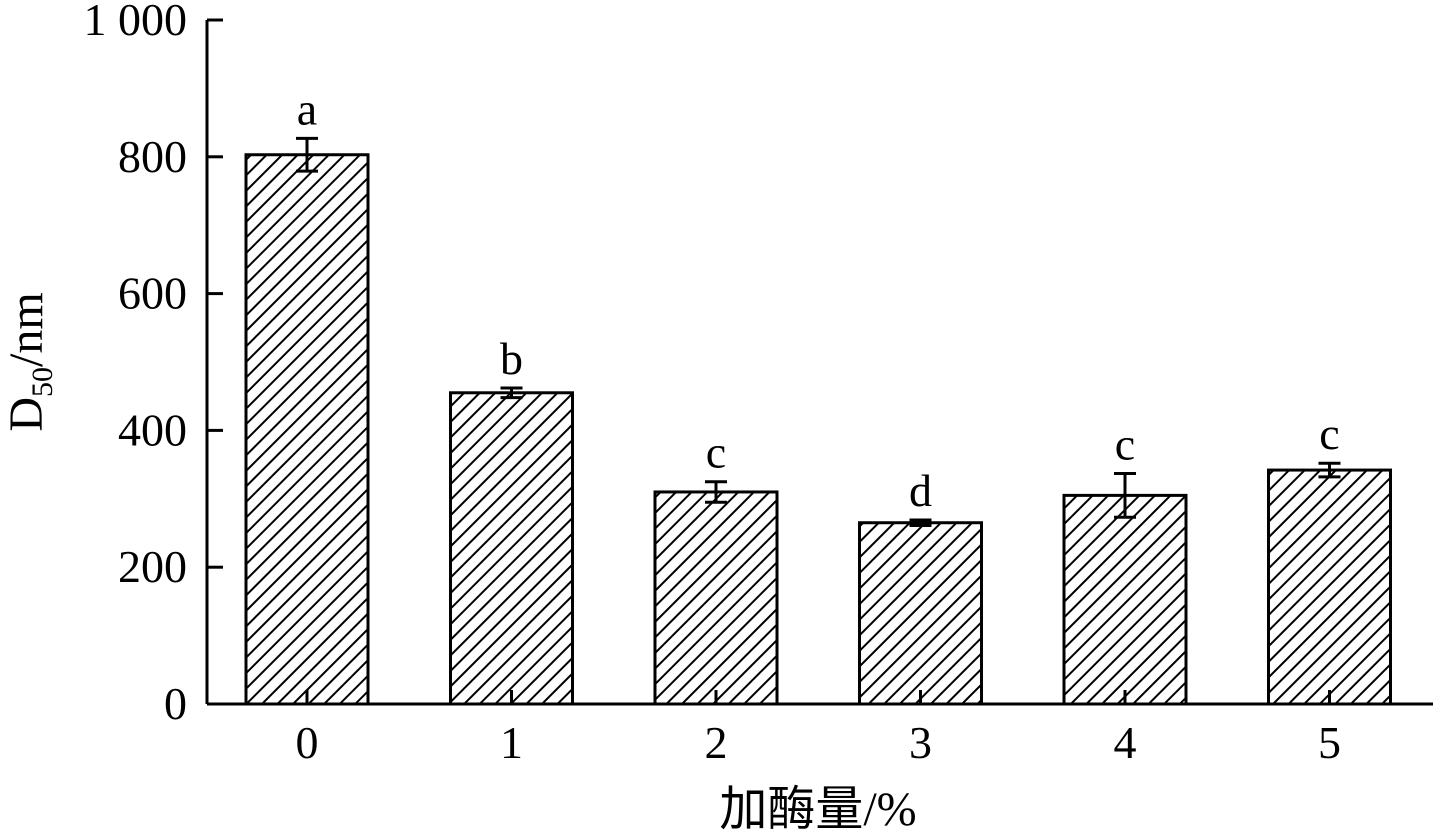  What do you see at coordinates (175, 703) in the screenshot?
I see `y-tick-label: 0` at bounding box center [175, 703].